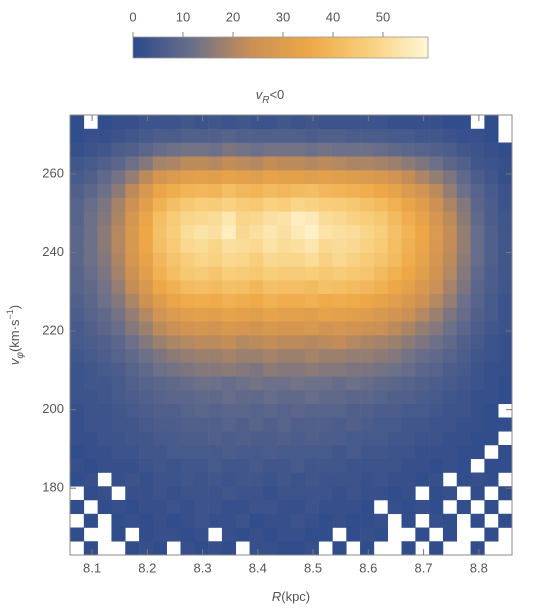  What do you see at coordinates (383, 16) in the screenshot?
I see `colorbar-tick-label: 50` at bounding box center [383, 16].